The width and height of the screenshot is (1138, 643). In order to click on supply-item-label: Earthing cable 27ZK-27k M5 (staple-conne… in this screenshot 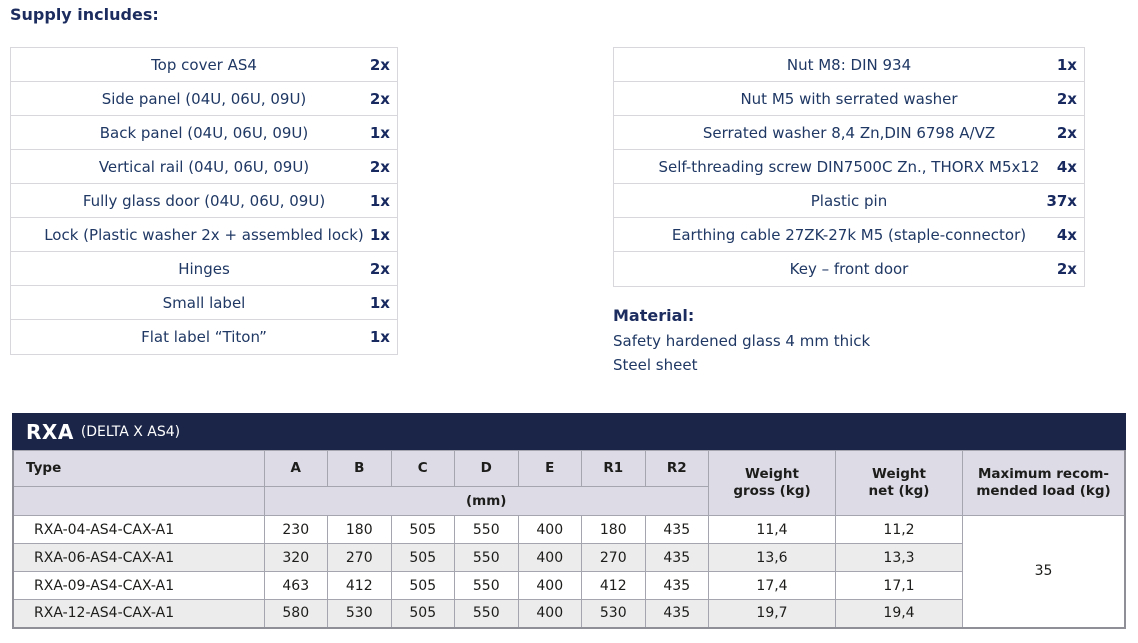, I will do `click(849, 234)`.